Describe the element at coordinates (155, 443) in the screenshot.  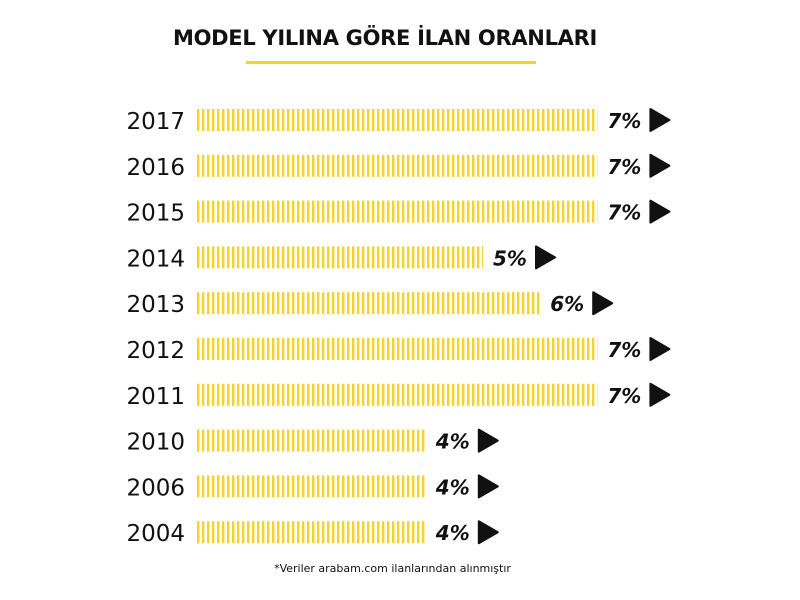
I see `category-label-2010: 2010` at that location.